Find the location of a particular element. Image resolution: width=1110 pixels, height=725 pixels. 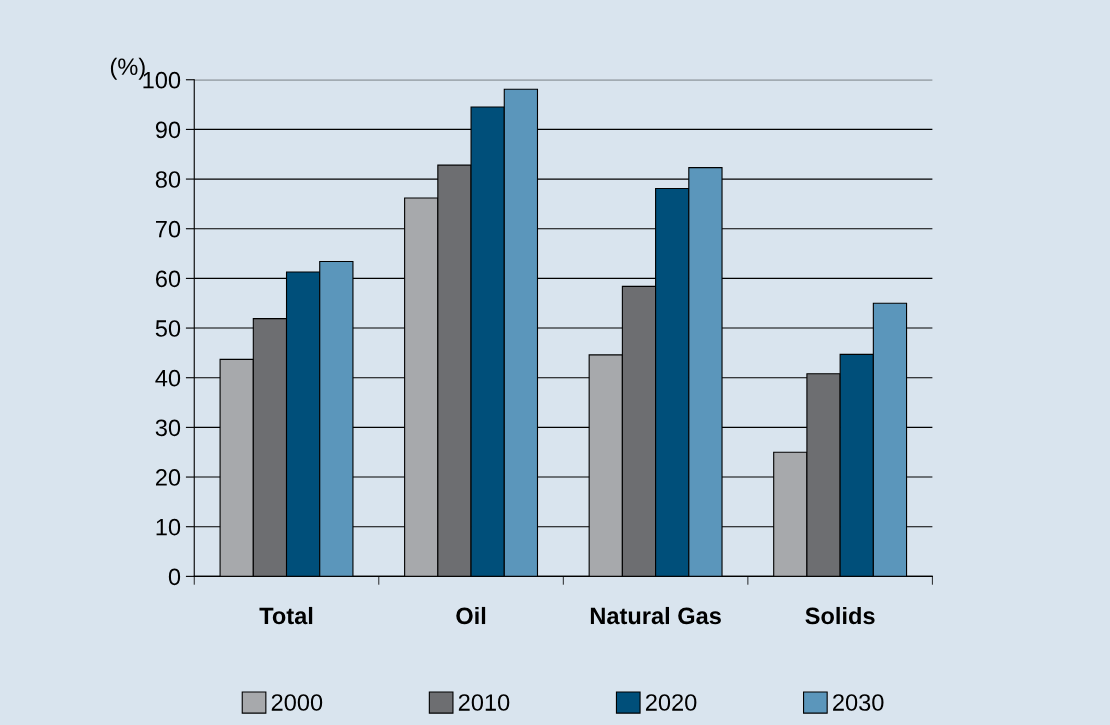

legend-label: 2010 is located at coordinates (484, 702).